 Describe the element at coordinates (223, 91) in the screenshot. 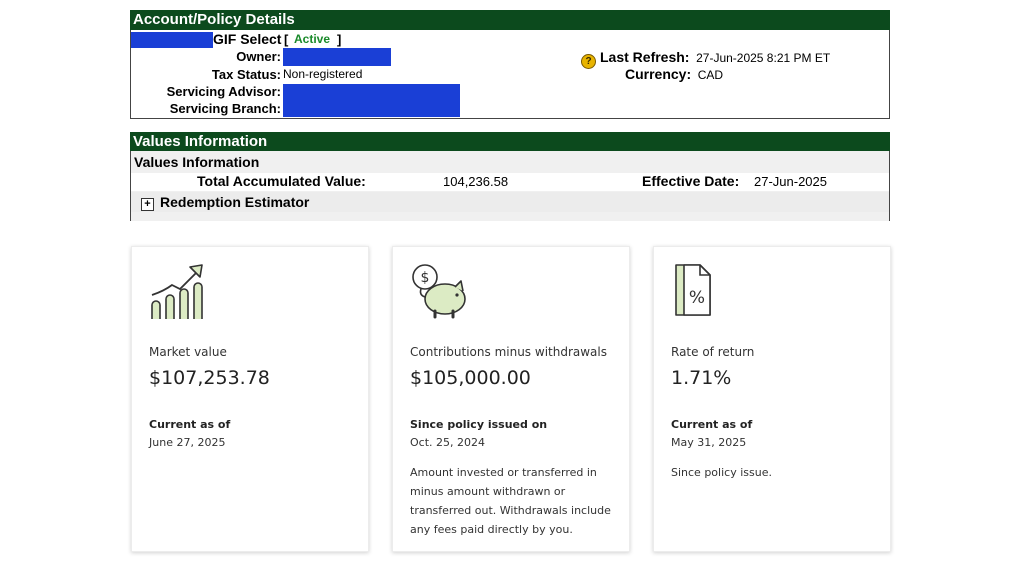

I see `advisor-label: Servicing Advisor:` at that location.